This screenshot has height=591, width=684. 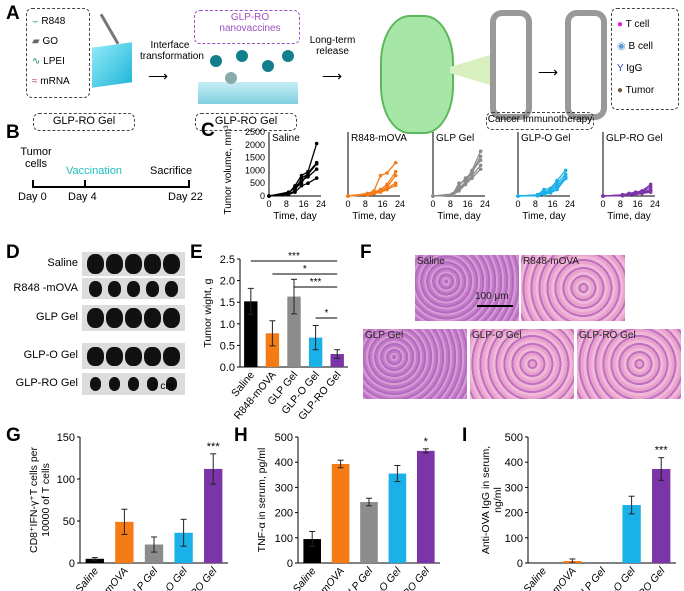 What do you see at coordinates (227, 282) in the screenshot?
I see `y-tick-label: 2.0` at bounding box center [227, 282].